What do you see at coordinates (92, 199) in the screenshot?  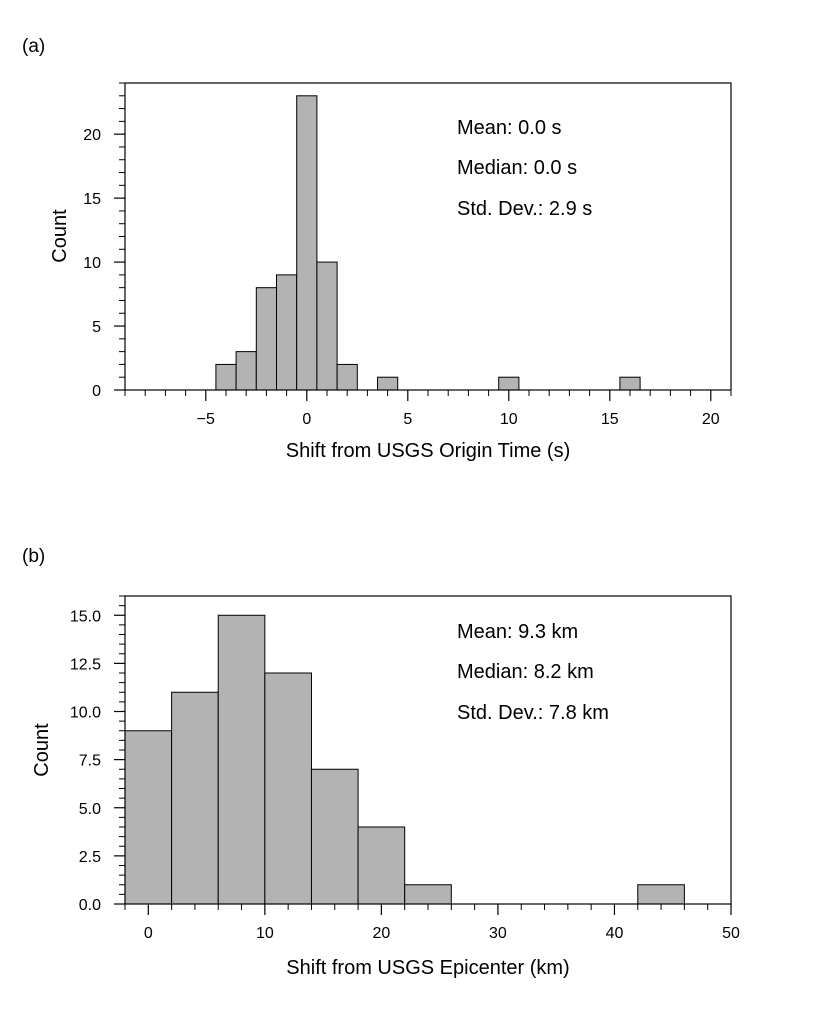 I see `y-tick-label-a: 15` at bounding box center [92, 199].